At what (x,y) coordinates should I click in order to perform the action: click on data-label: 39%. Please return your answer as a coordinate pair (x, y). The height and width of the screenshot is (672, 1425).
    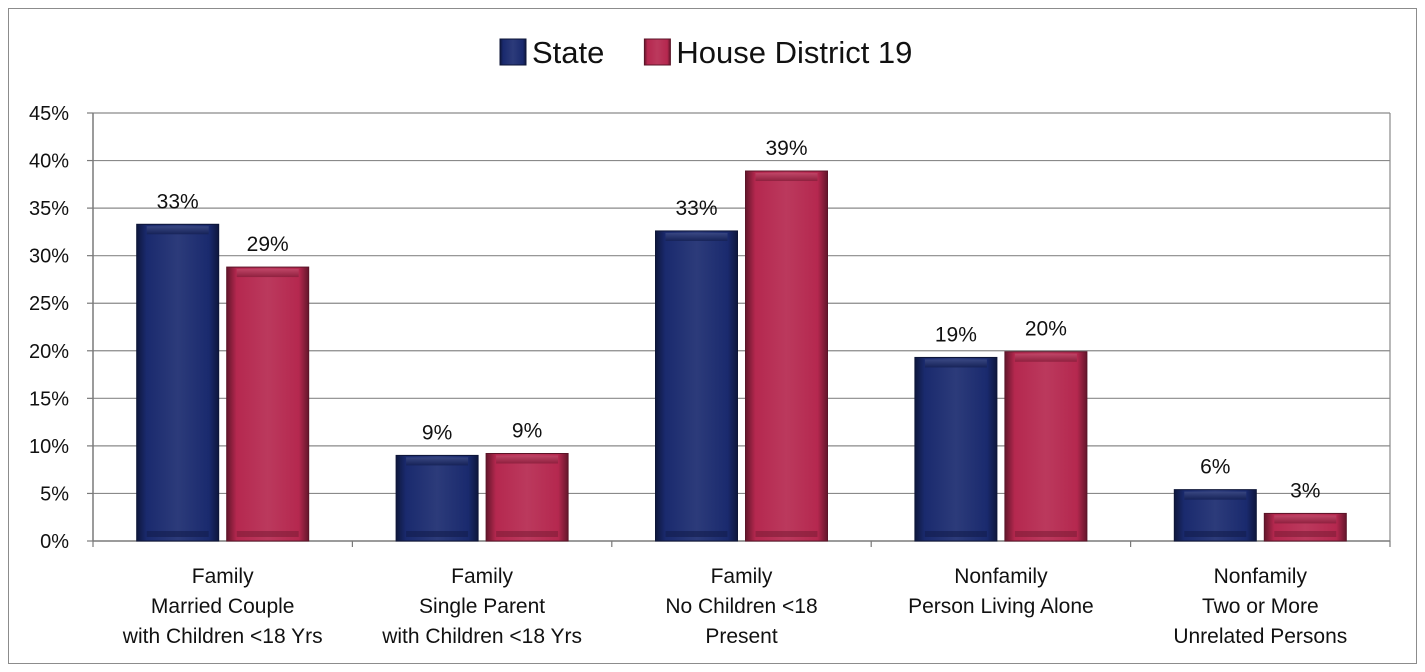
    Looking at the image, I should click on (786, 148).